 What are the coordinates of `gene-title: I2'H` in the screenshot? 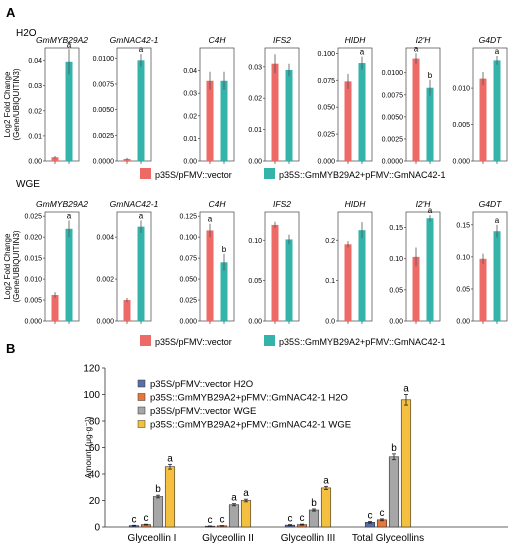 It's located at (424, 40).